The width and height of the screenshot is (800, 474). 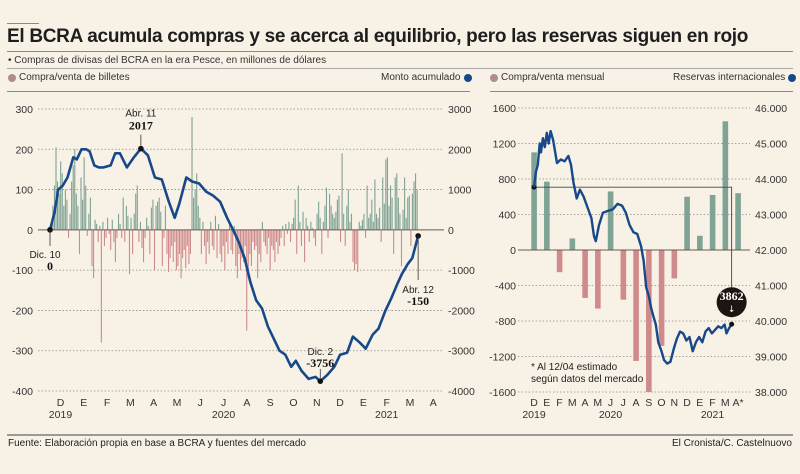 What do you see at coordinates (224, 415) in the screenshot?
I see `x-year-label: 2020` at bounding box center [224, 415].